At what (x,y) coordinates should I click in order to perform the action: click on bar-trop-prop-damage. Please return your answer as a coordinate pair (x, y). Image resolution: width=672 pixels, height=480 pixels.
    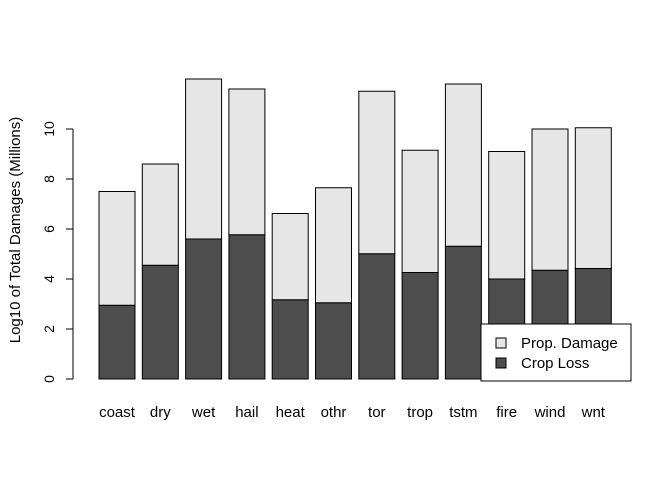
    Looking at the image, I should click on (420, 211).